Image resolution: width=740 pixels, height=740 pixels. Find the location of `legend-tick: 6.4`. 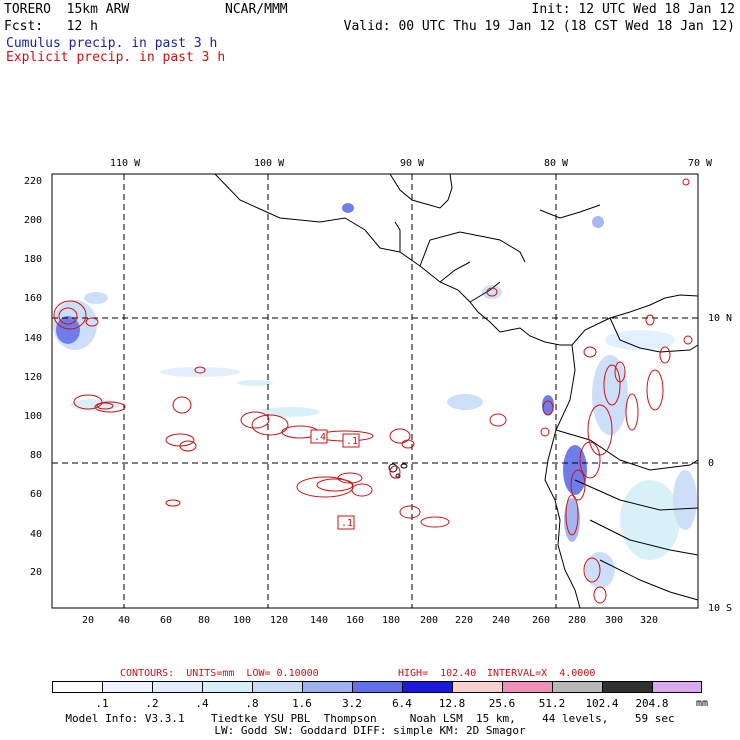

legend-tick: 6.4 is located at coordinates (402, 703).